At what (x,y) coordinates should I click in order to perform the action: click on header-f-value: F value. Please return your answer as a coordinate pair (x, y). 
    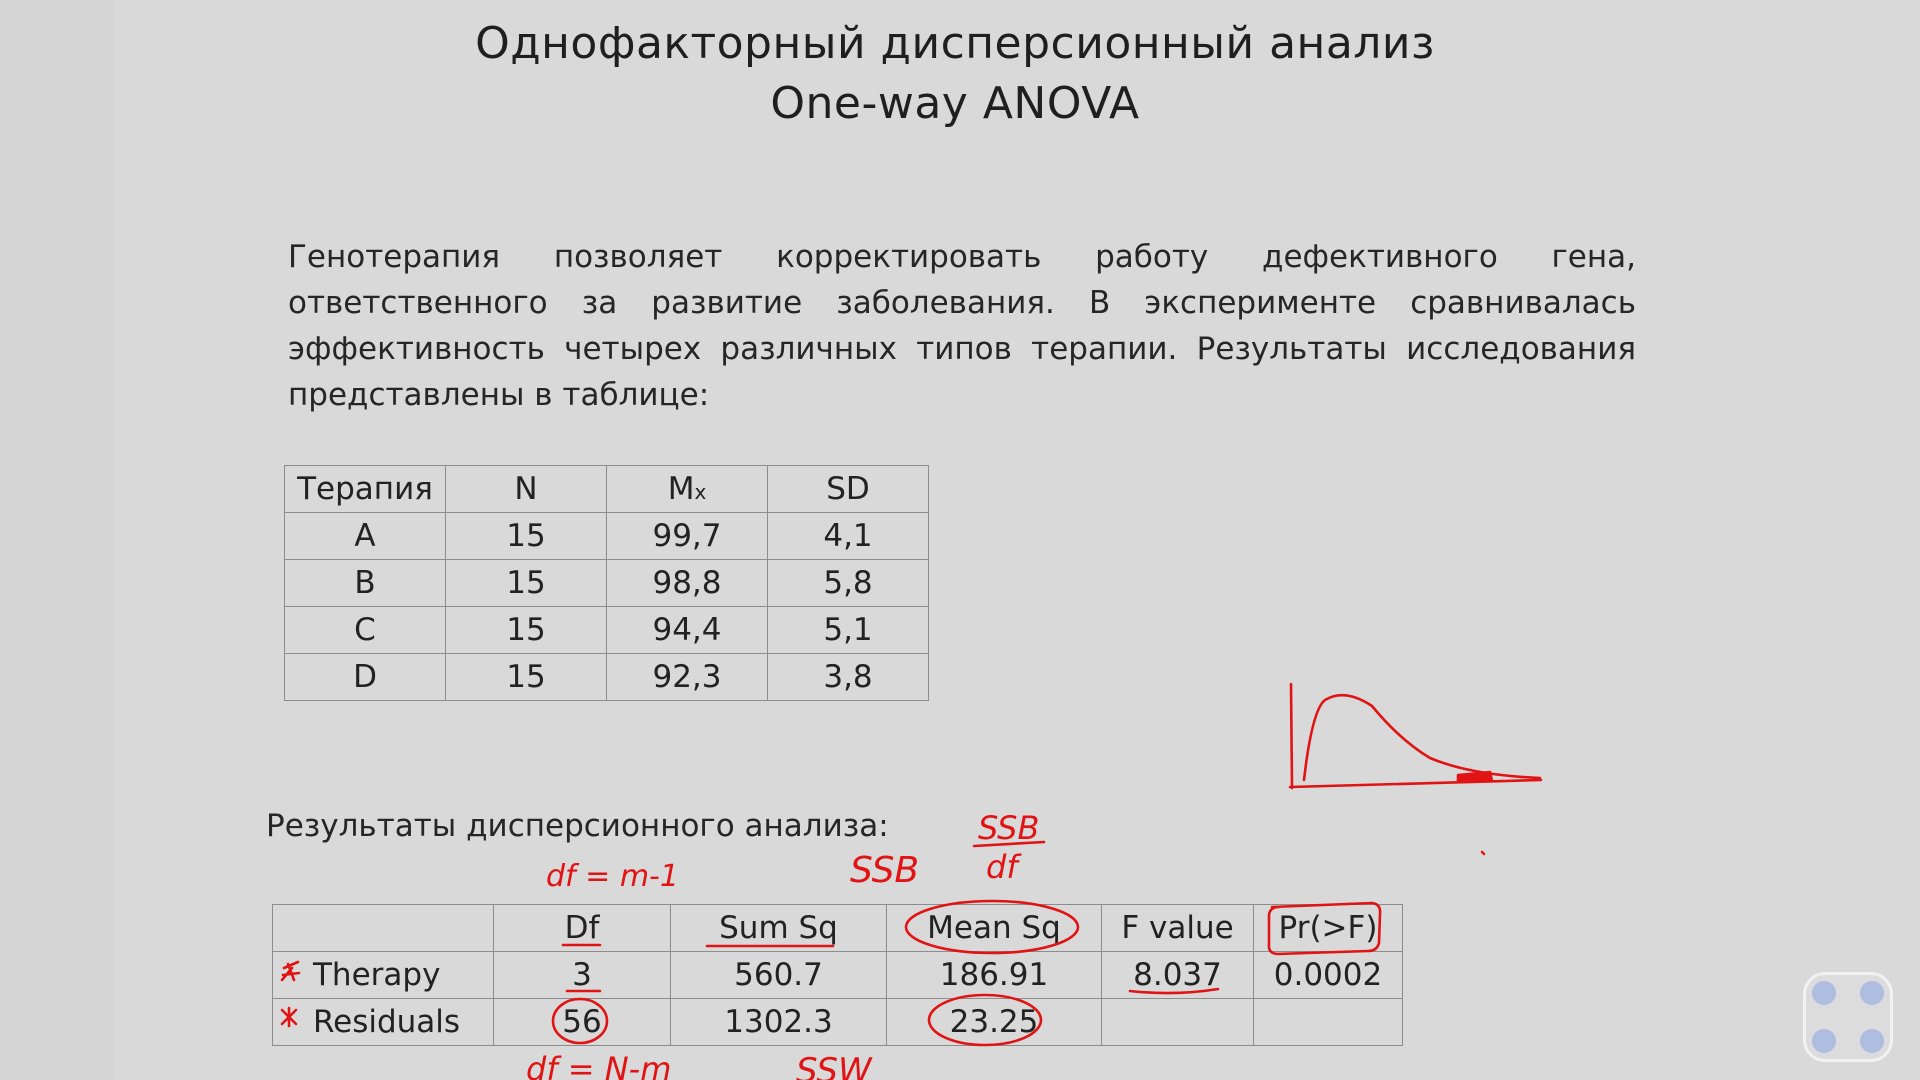
    Looking at the image, I should click on (1177, 928).